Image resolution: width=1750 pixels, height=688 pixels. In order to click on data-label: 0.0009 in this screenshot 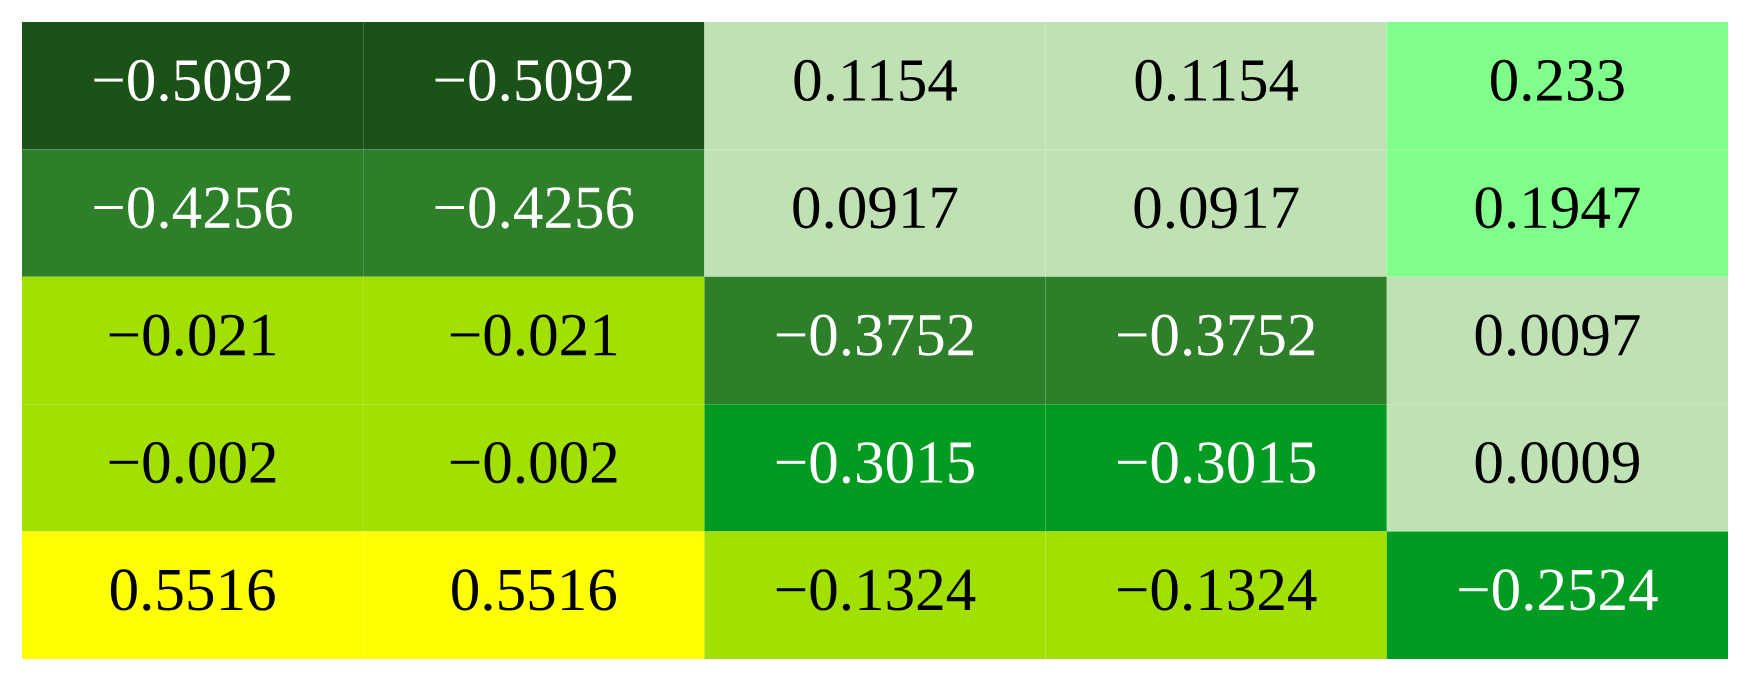, I will do `click(1557, 462)`.